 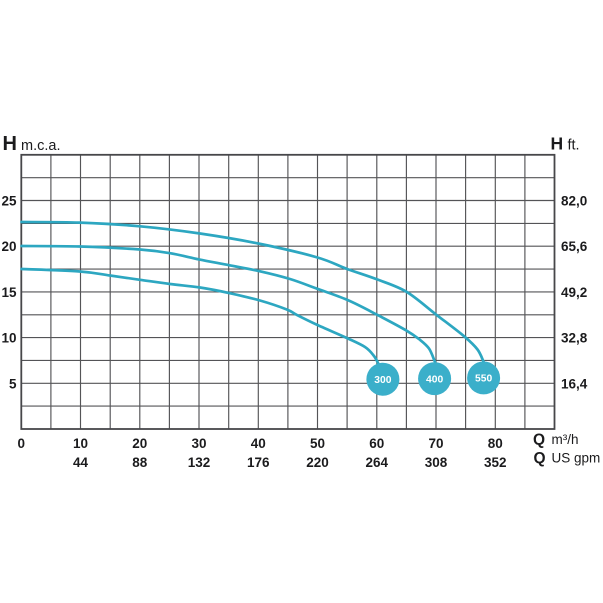 What do you see at coordinates (81, 462) in the screenshot?
I see `svg-text: 44` at bounding box center [81, 462].